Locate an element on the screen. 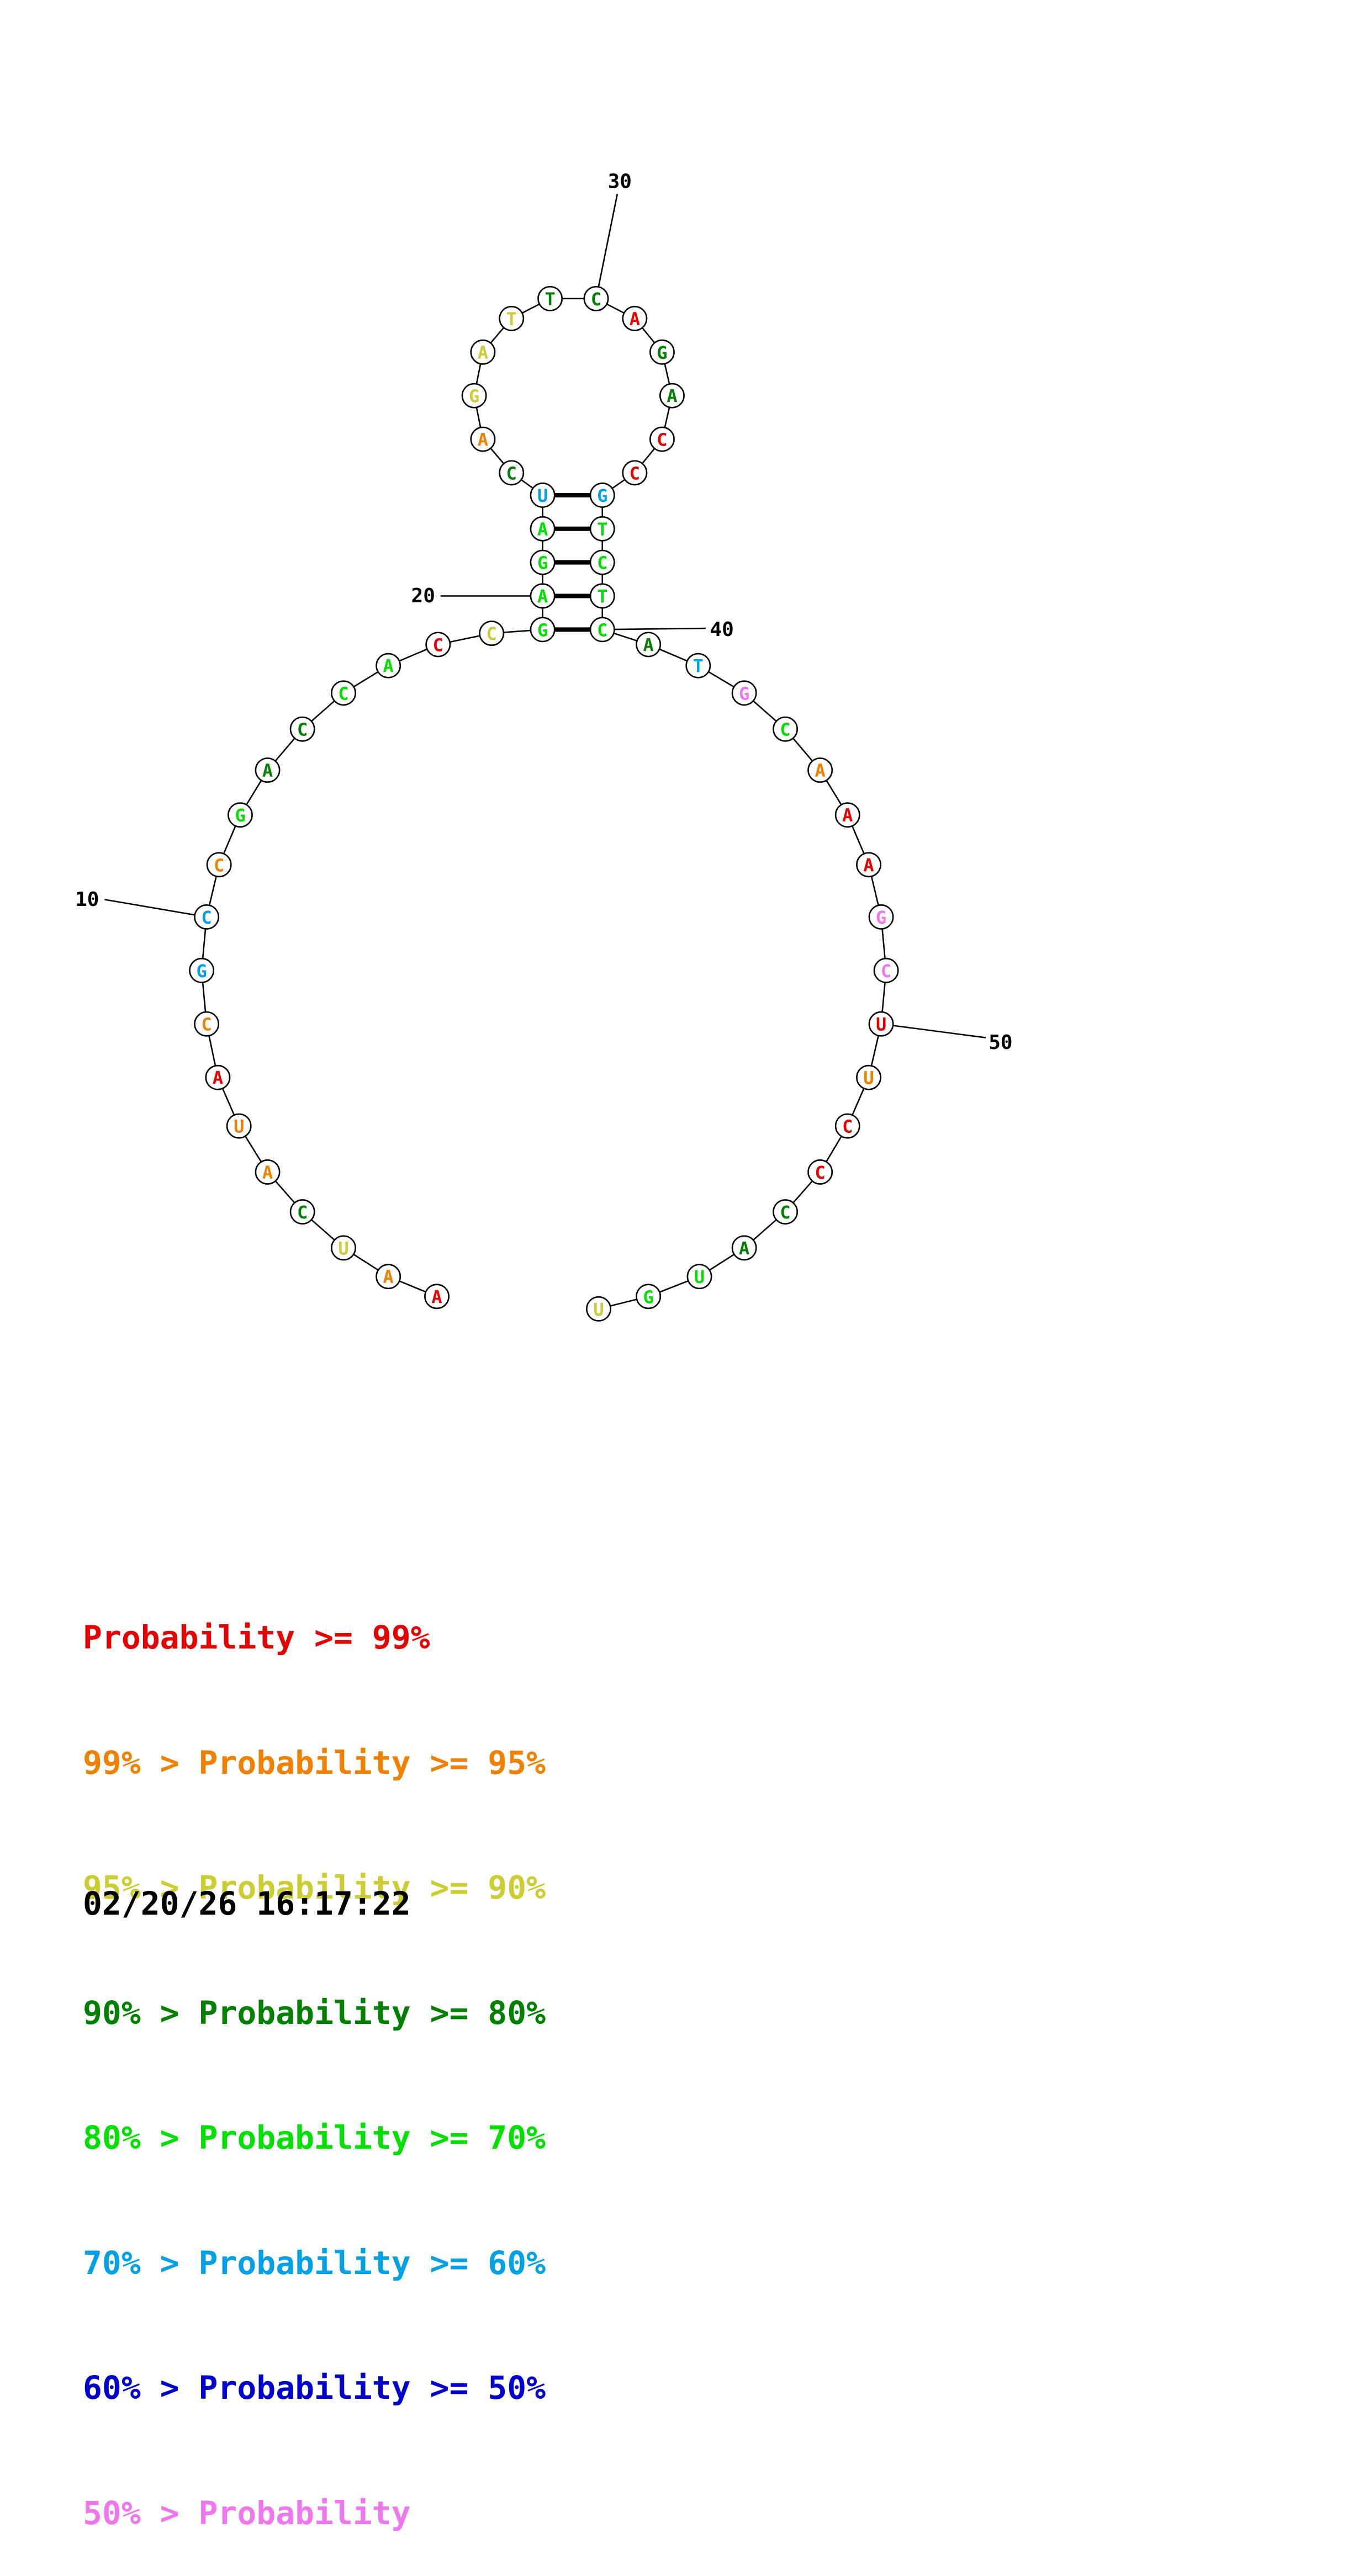 The height and width of the screenshot is (2576, 1369). legend-row-5: 80% > Probability >= 70% is located at coordinates (314, 2138).